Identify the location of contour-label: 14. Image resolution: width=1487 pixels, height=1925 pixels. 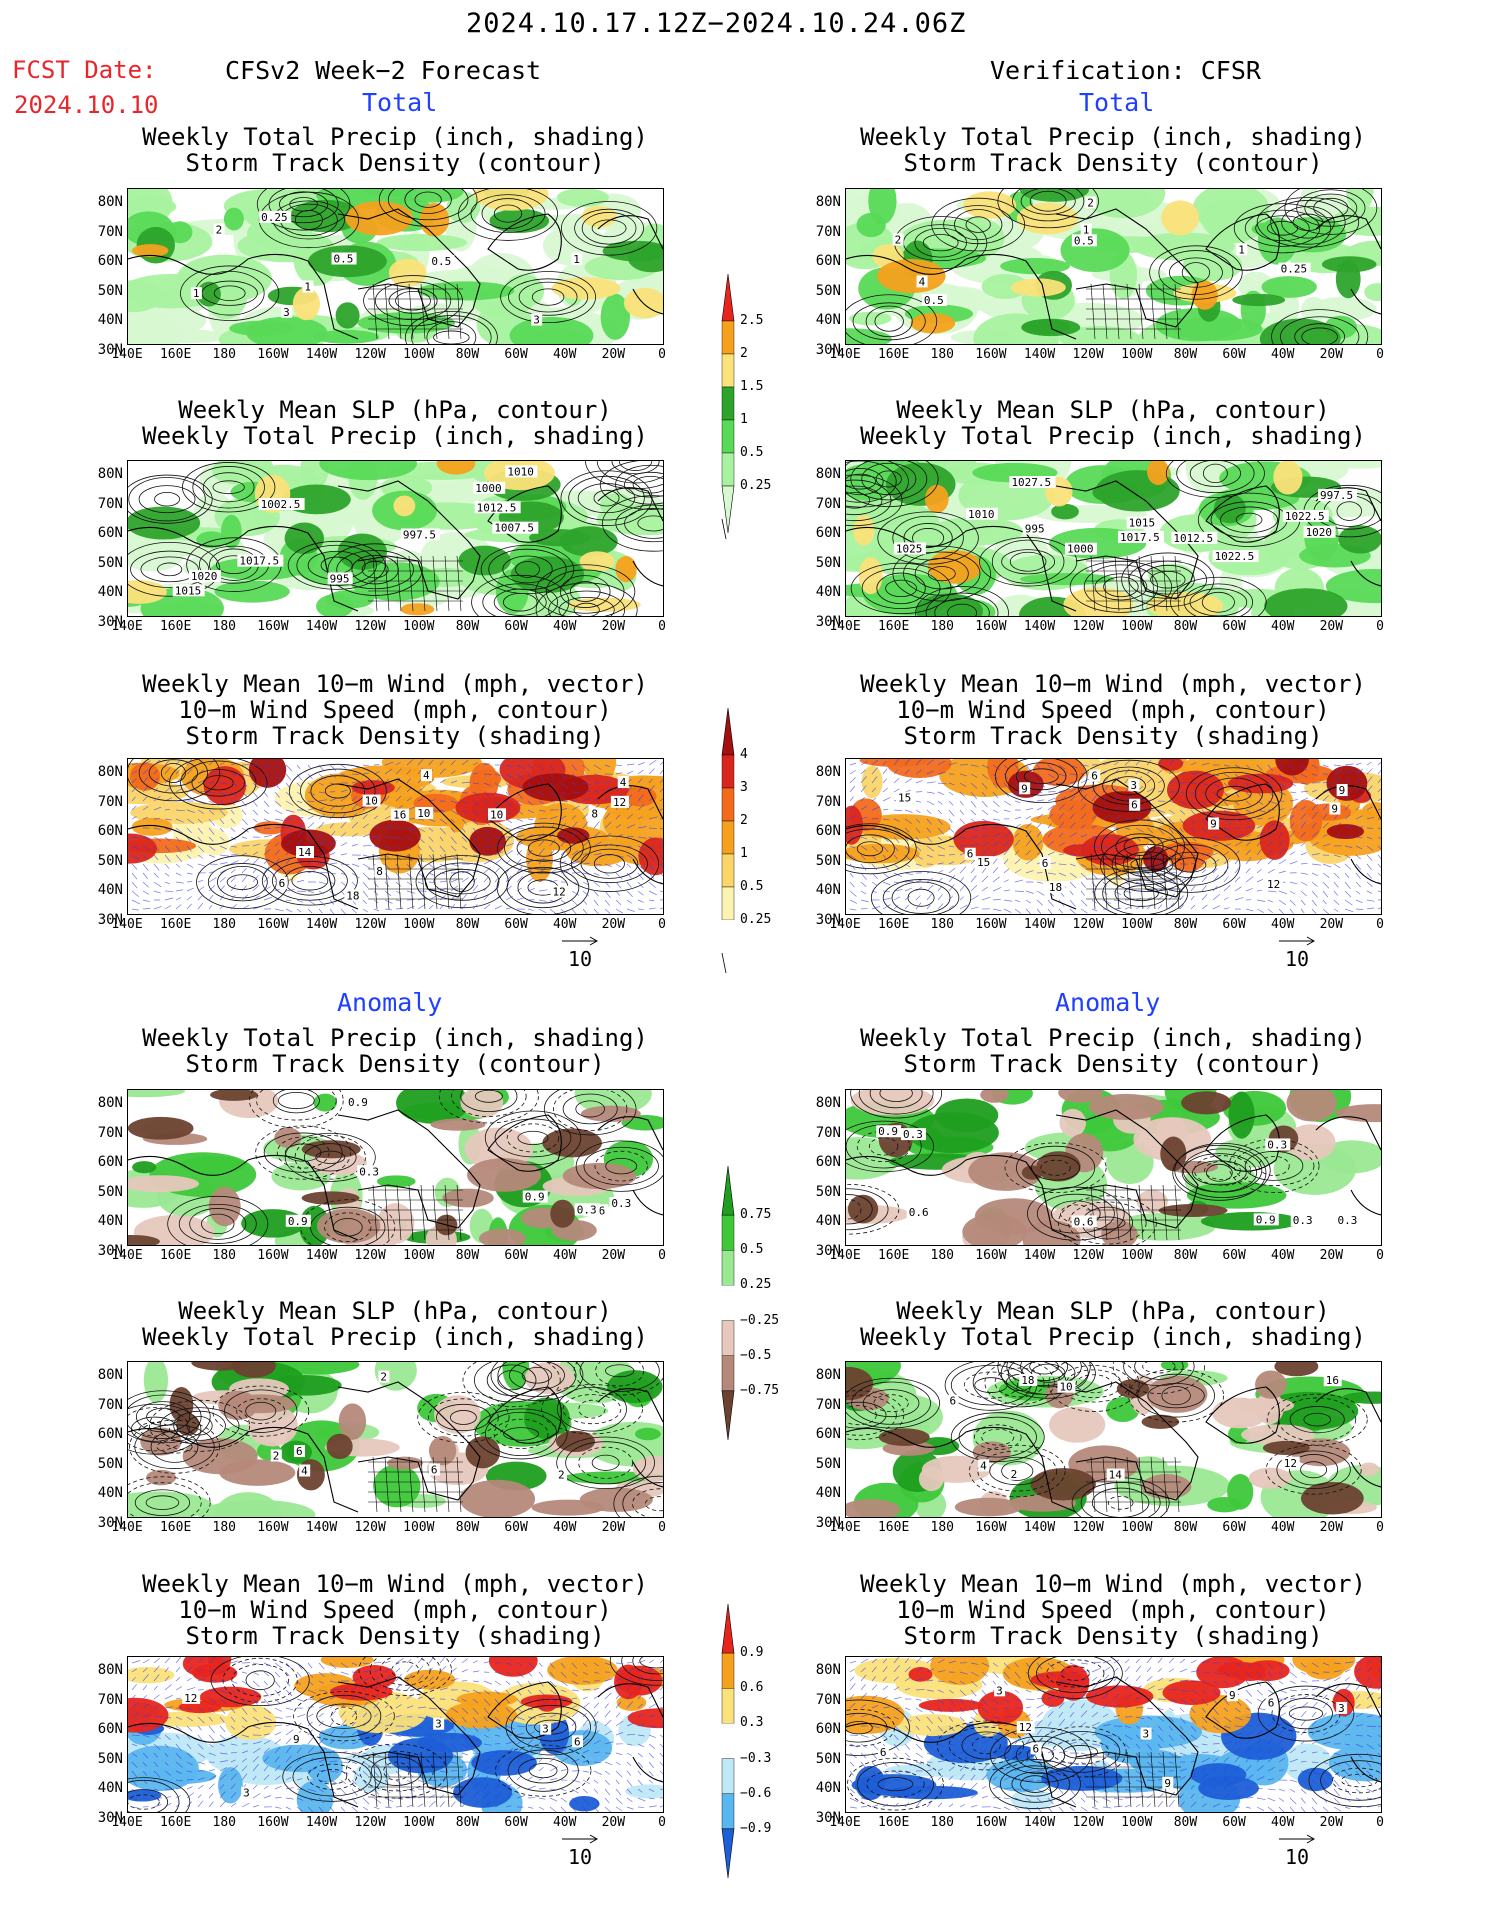
(305, 852).